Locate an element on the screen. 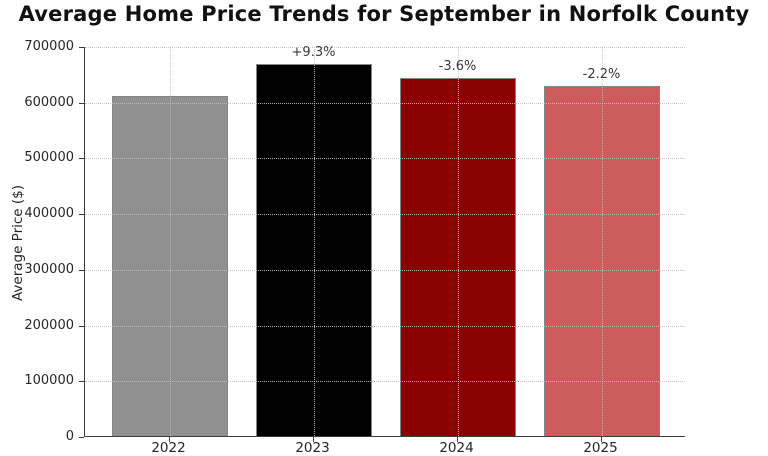  x-tick-label-2024: 2024 is located at coordinates (456, 448).